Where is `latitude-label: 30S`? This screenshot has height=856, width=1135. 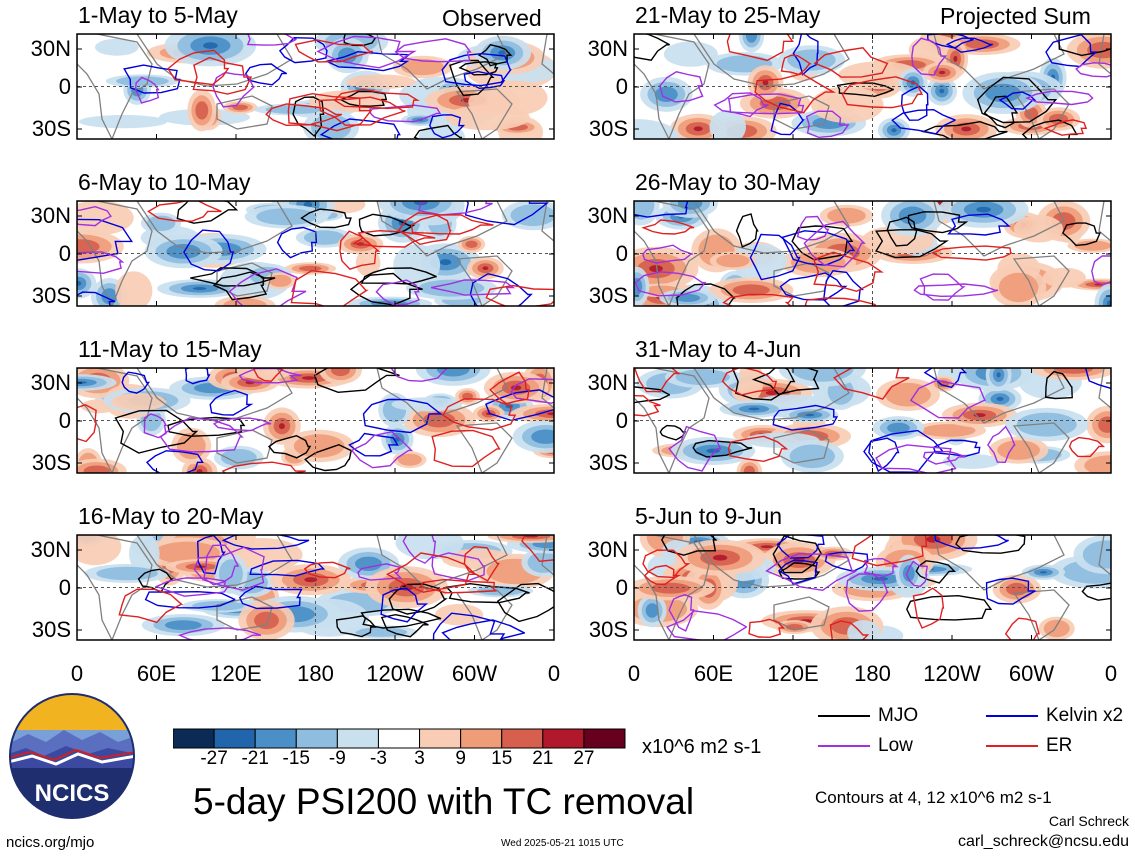 latitude-label: 30S is located at coordinates (608, 462).